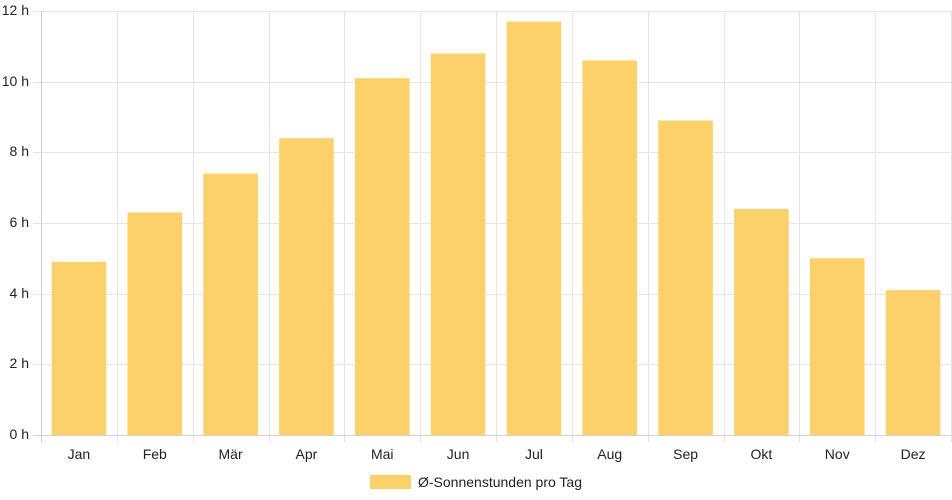  I want to click on y-axis-tick-labels: 0 h 2 h 4 h 6 h 8 h 10 h 12 h, so click(15, 222).